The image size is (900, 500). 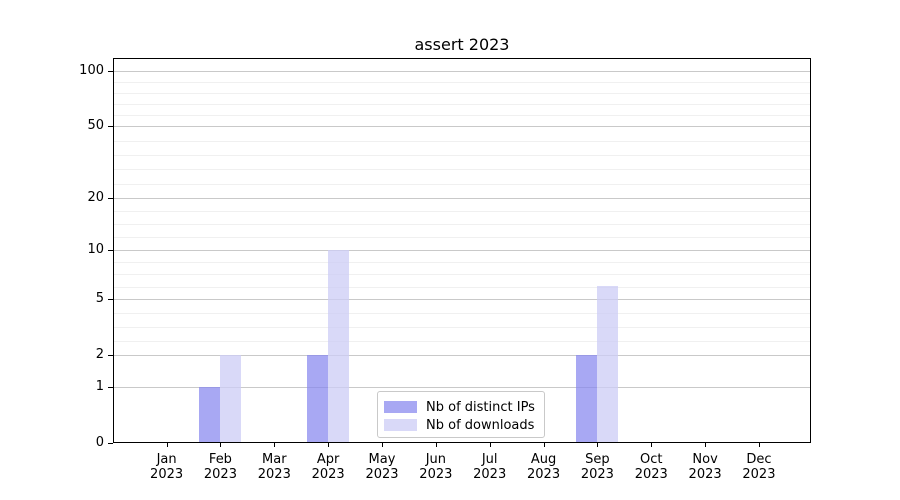 What do you see at coordinates (759, 459) in the screenshot?
I see `x-tick-month: Dec` at bounding box center [759, 459].